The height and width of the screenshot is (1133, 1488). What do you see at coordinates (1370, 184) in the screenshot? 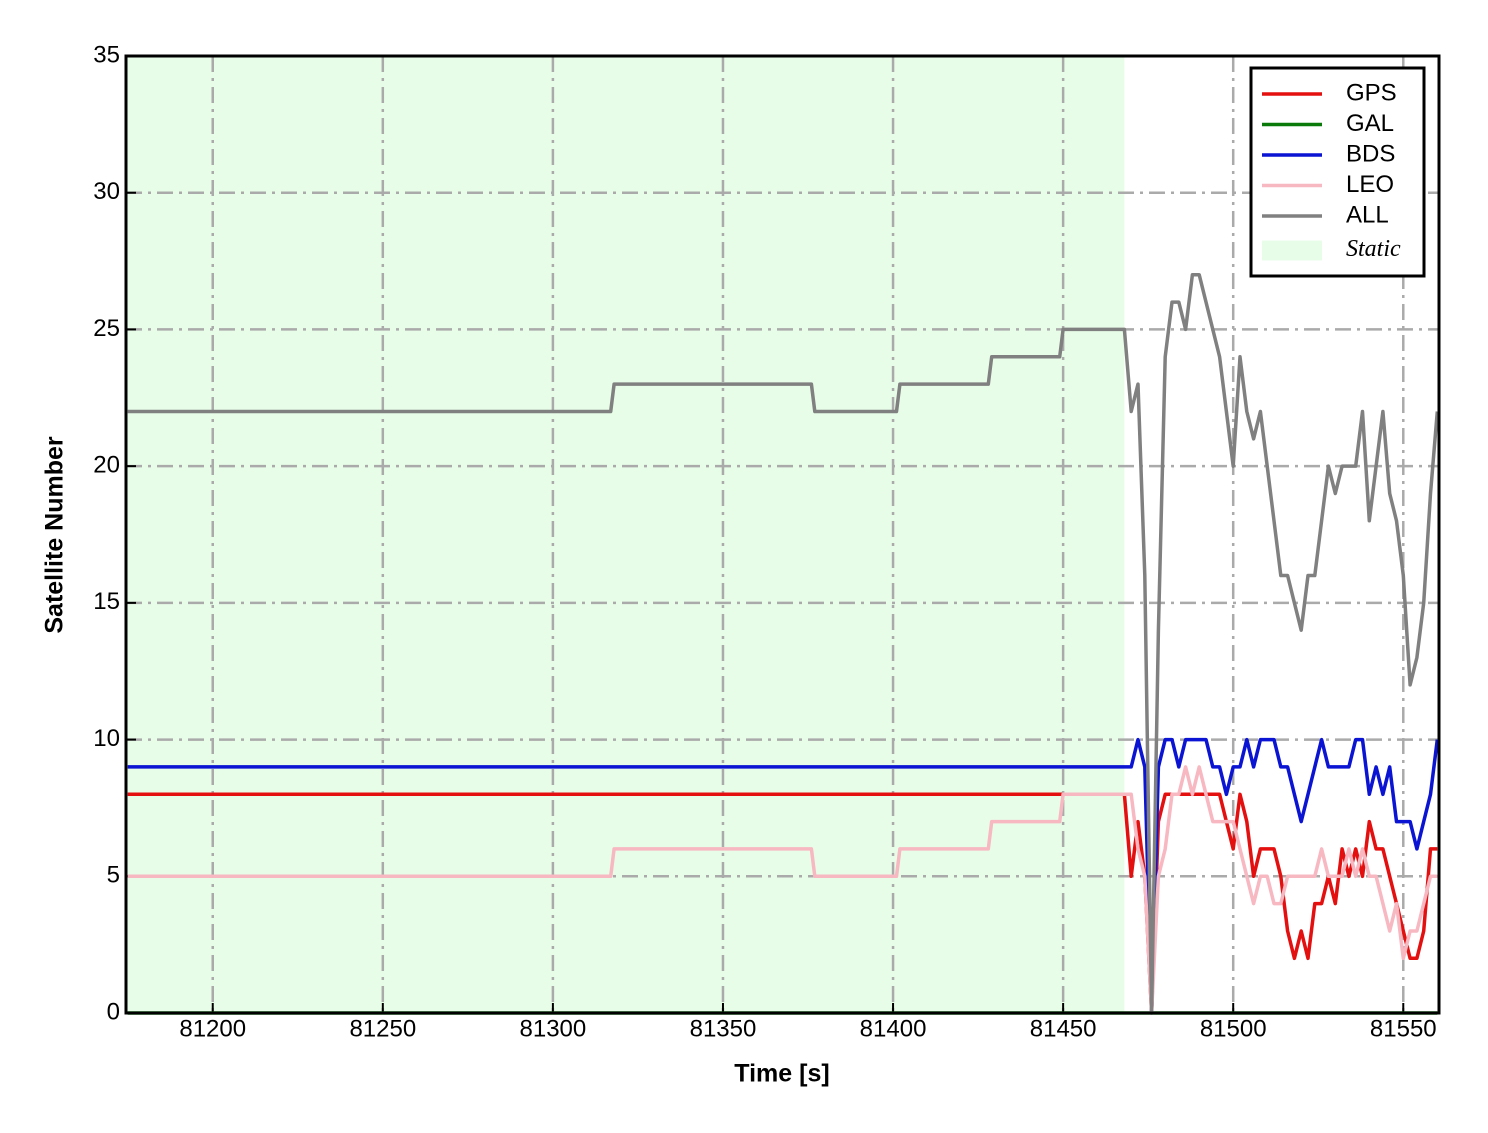
I see `legend-label: LEO` at bounding box center [1370, 184].